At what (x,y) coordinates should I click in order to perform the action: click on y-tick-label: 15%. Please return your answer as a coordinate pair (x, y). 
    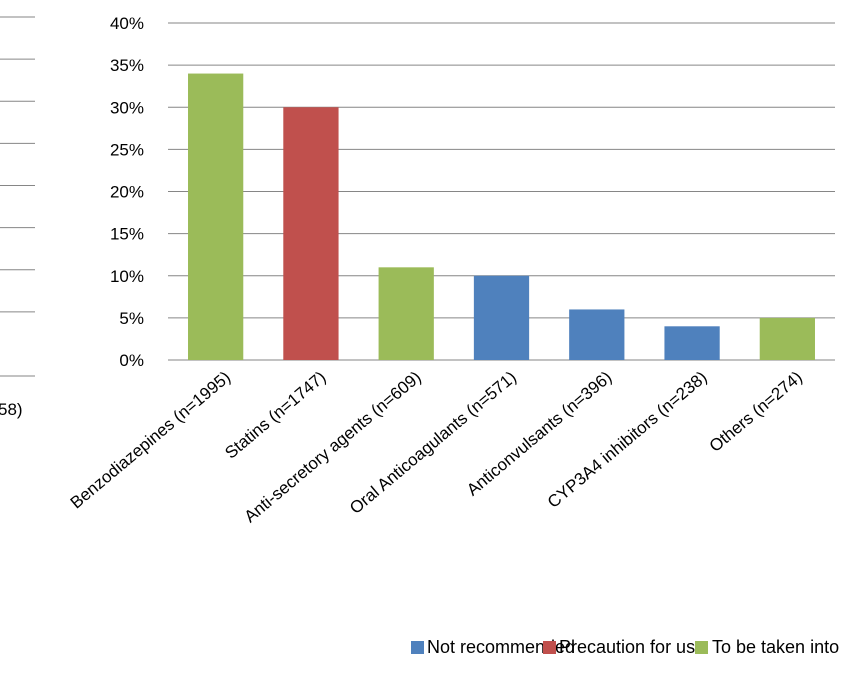
    Looking at the image, I should click on (127, 234).